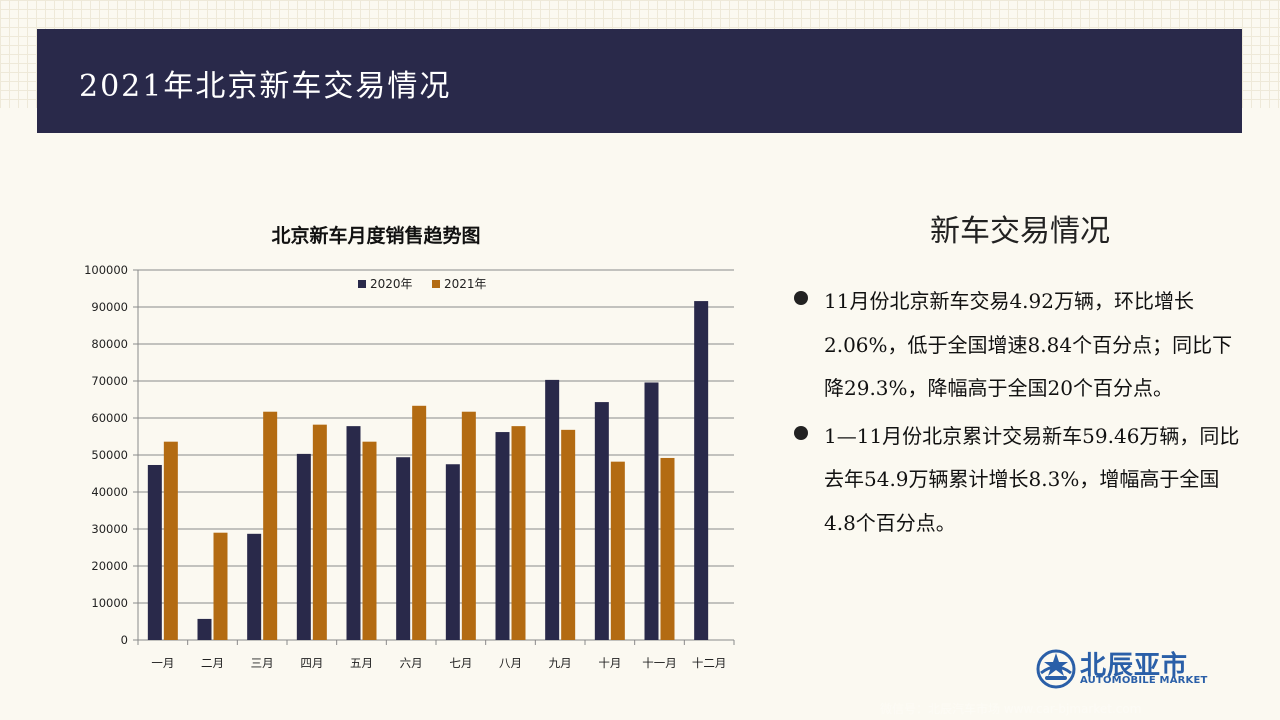 This screenshot has width=1280, height=720. Describe the element at coordinates (1134, 666) in the screenshot. I see `logo-cn-text: 北辰亚市` at that location.